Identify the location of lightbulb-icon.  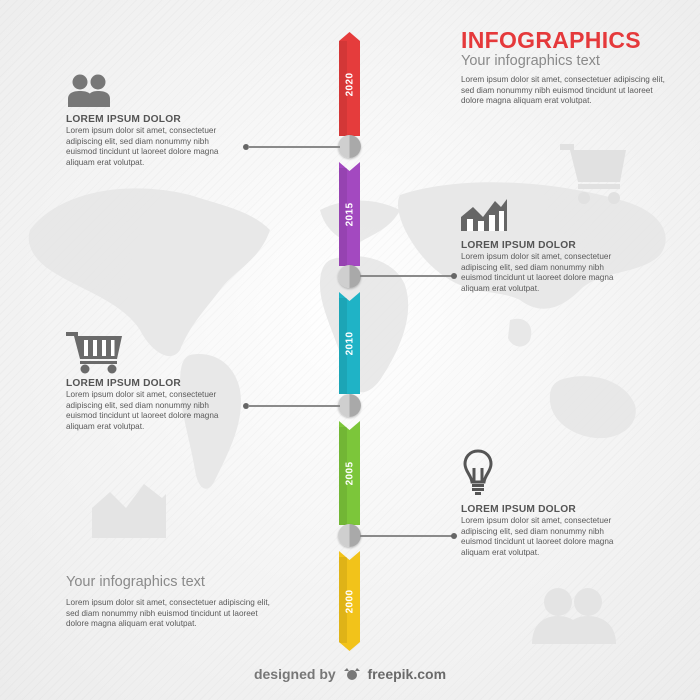
(478, 472).